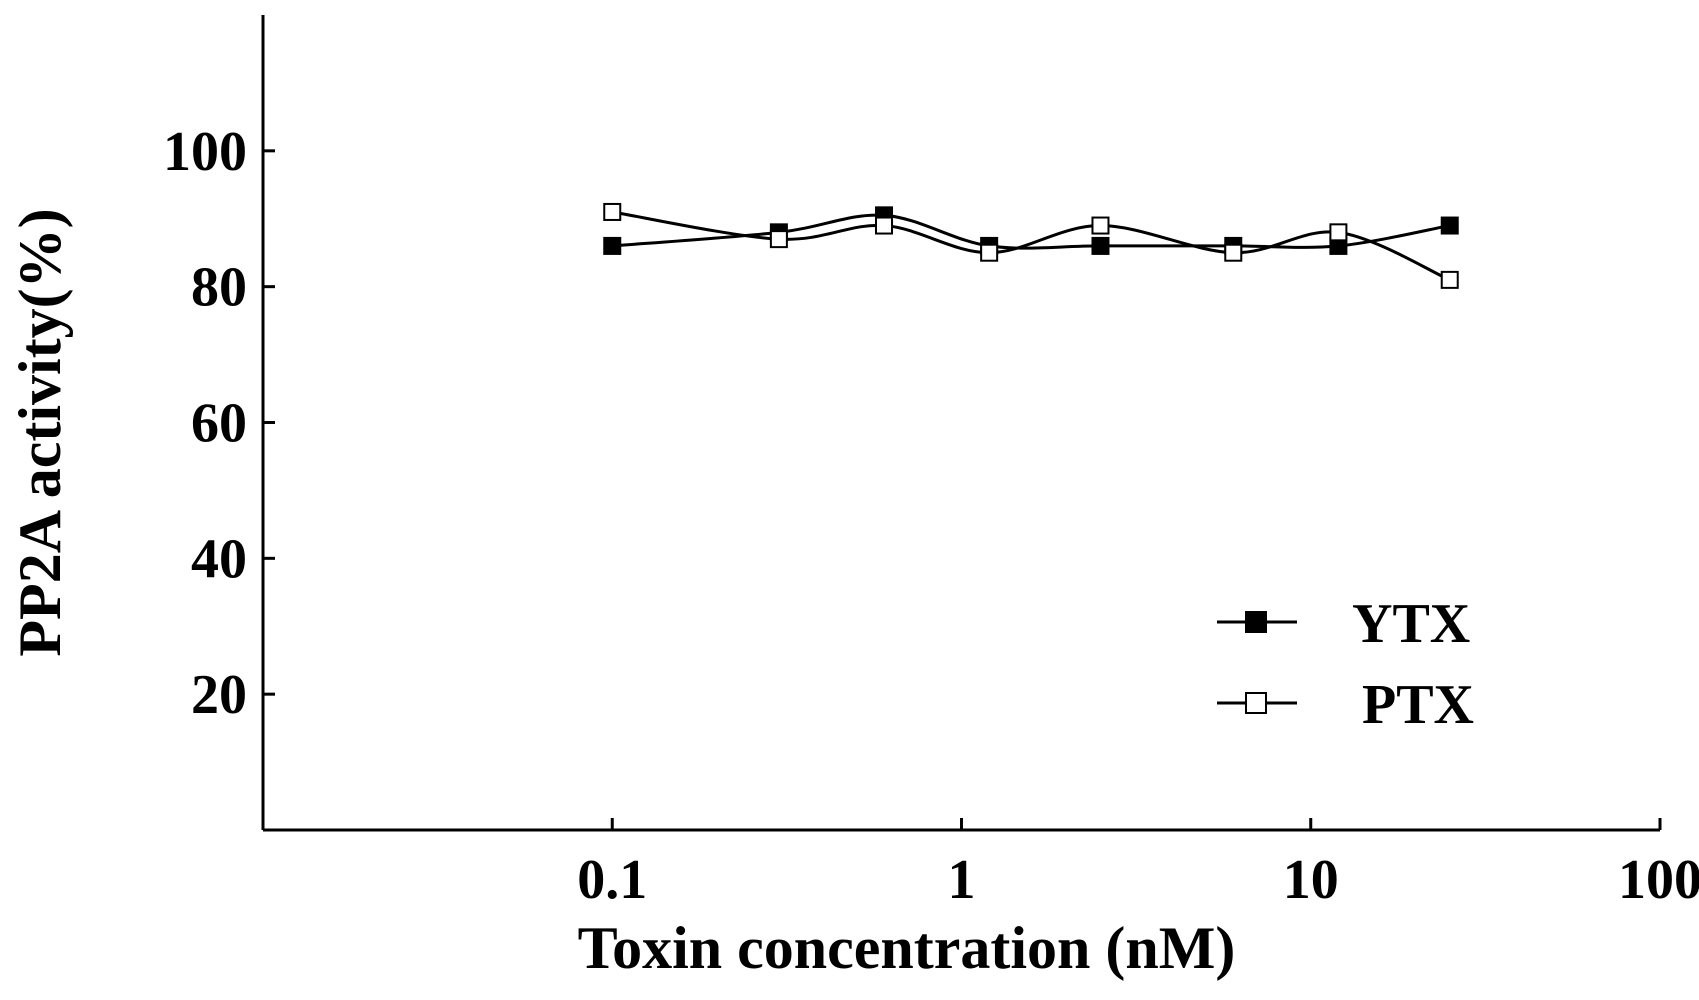 The height and width of the screenshot is (1000, 1699). What do you see at coordinates (219, 559) in the screenshot?
I see `y-tick-label: 40` at bounding box center [219, 559].